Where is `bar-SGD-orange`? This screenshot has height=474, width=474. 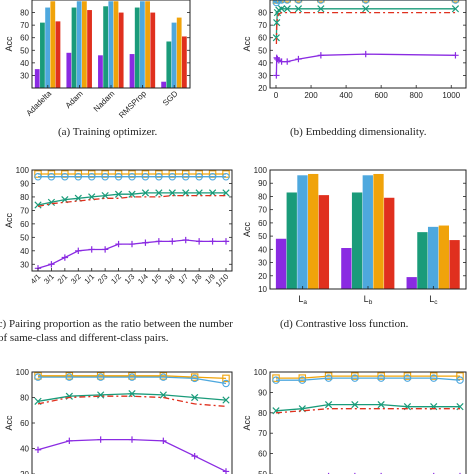
bar-SGD-orange is located at coordinates (179, 52).